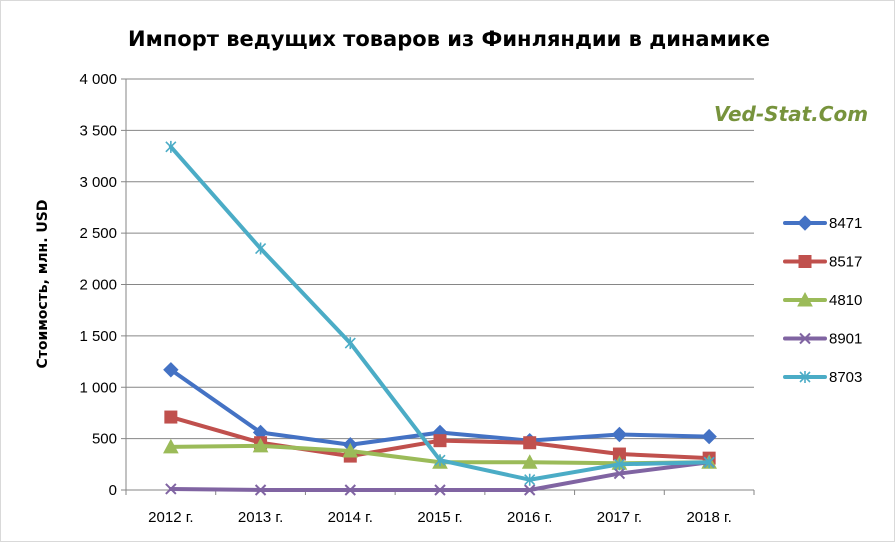  What do you see at coordinates (104, 439) in the screenshot?
I see `y-tick-label: 500` at bounding box center [104, 439].